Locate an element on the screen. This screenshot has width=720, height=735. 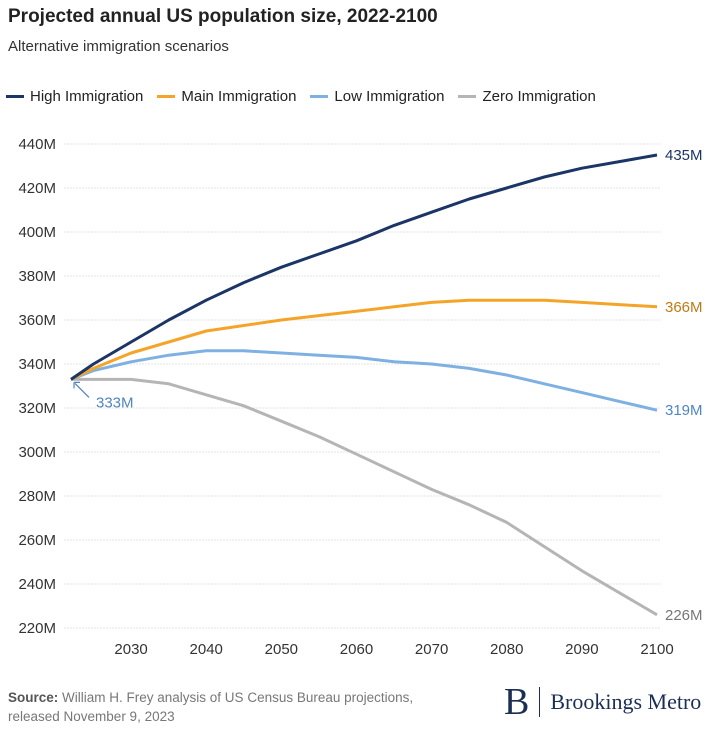
legend-label: Zero Immigration is located at coordinates (539, 96).